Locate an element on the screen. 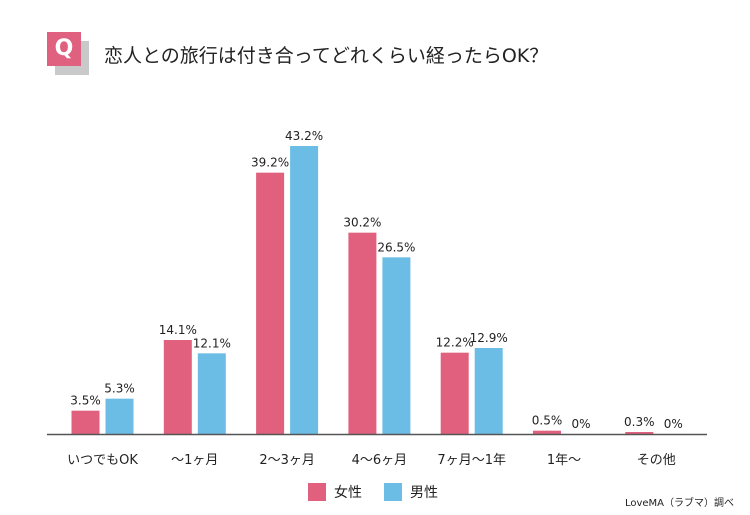 The height and width of the screenshot is (515, 750). data-label-female-3: 30.2% is located at coordinates (362, 223).